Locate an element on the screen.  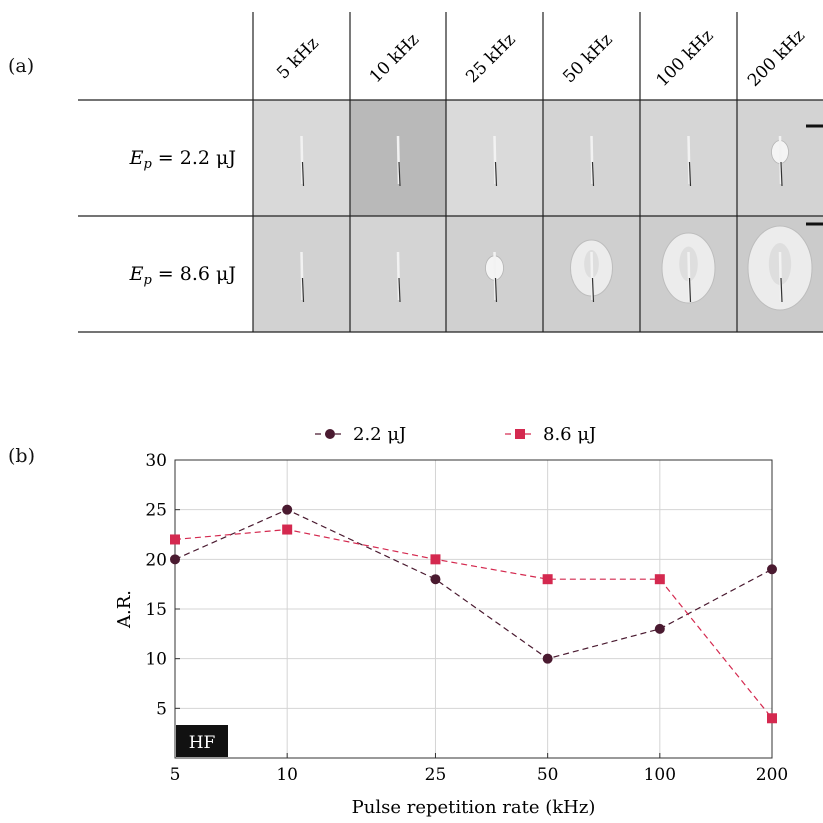
panel-b-label: (b) is located at coordinates (21, 456).